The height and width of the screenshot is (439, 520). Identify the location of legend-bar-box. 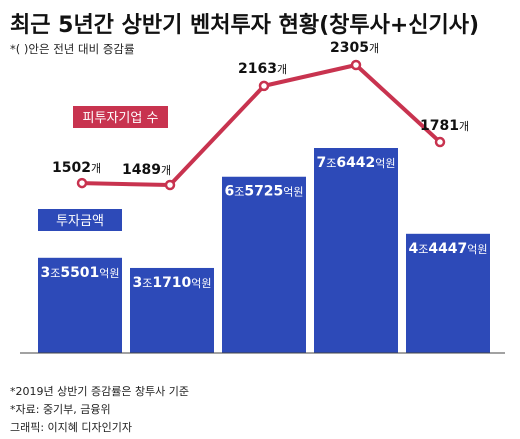
(80, 220).